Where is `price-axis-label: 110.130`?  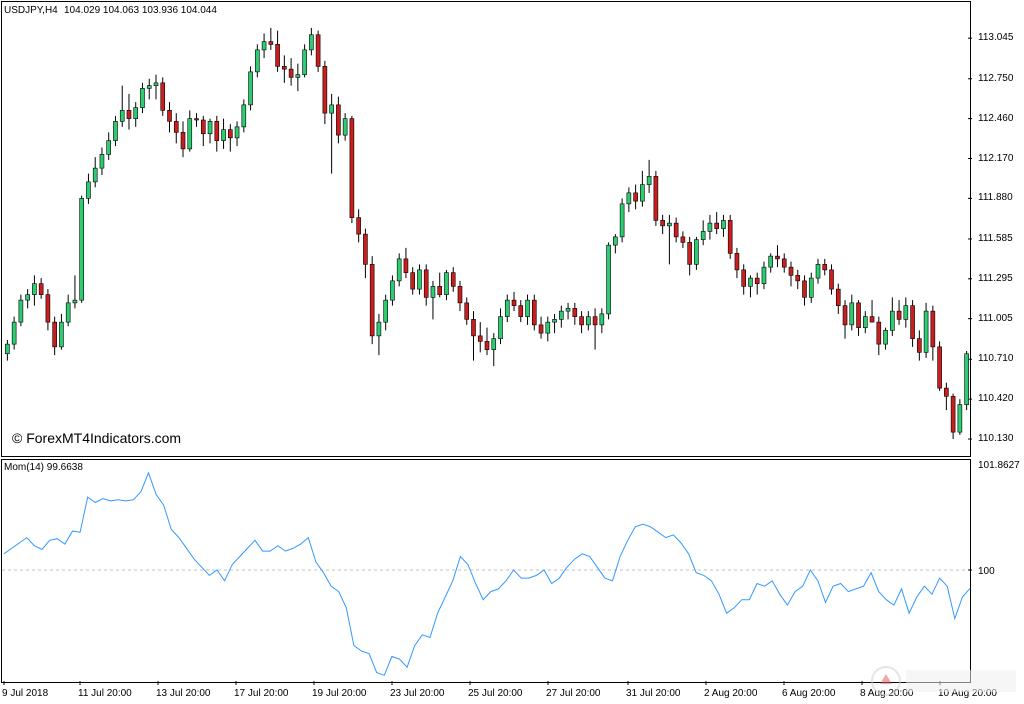 price-axis-label: 110.130 is located at coordinates (996, 438).